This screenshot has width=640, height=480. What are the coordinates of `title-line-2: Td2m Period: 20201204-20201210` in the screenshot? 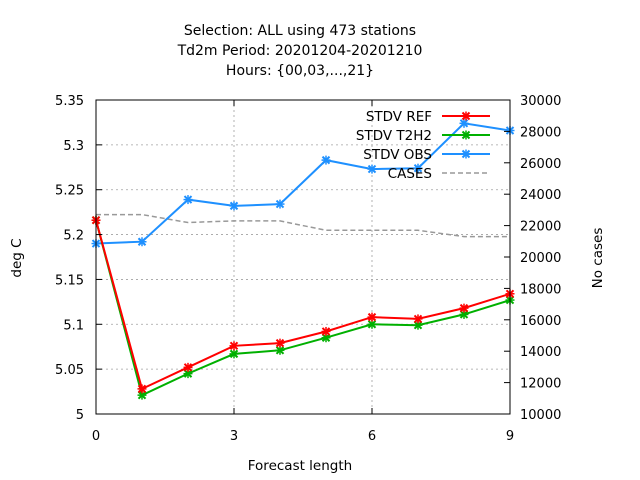 It's located at (300, 51).